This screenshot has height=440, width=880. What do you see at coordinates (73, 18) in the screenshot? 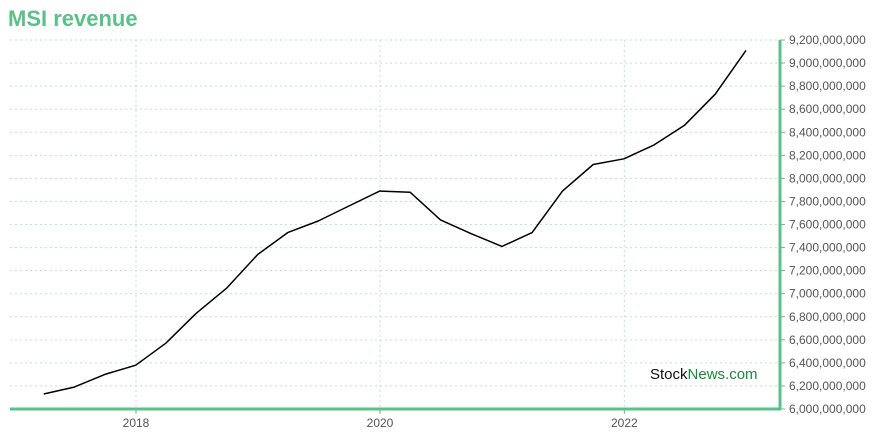
I see `chart-title: MSI revenue` at bounding box center [73, 18].